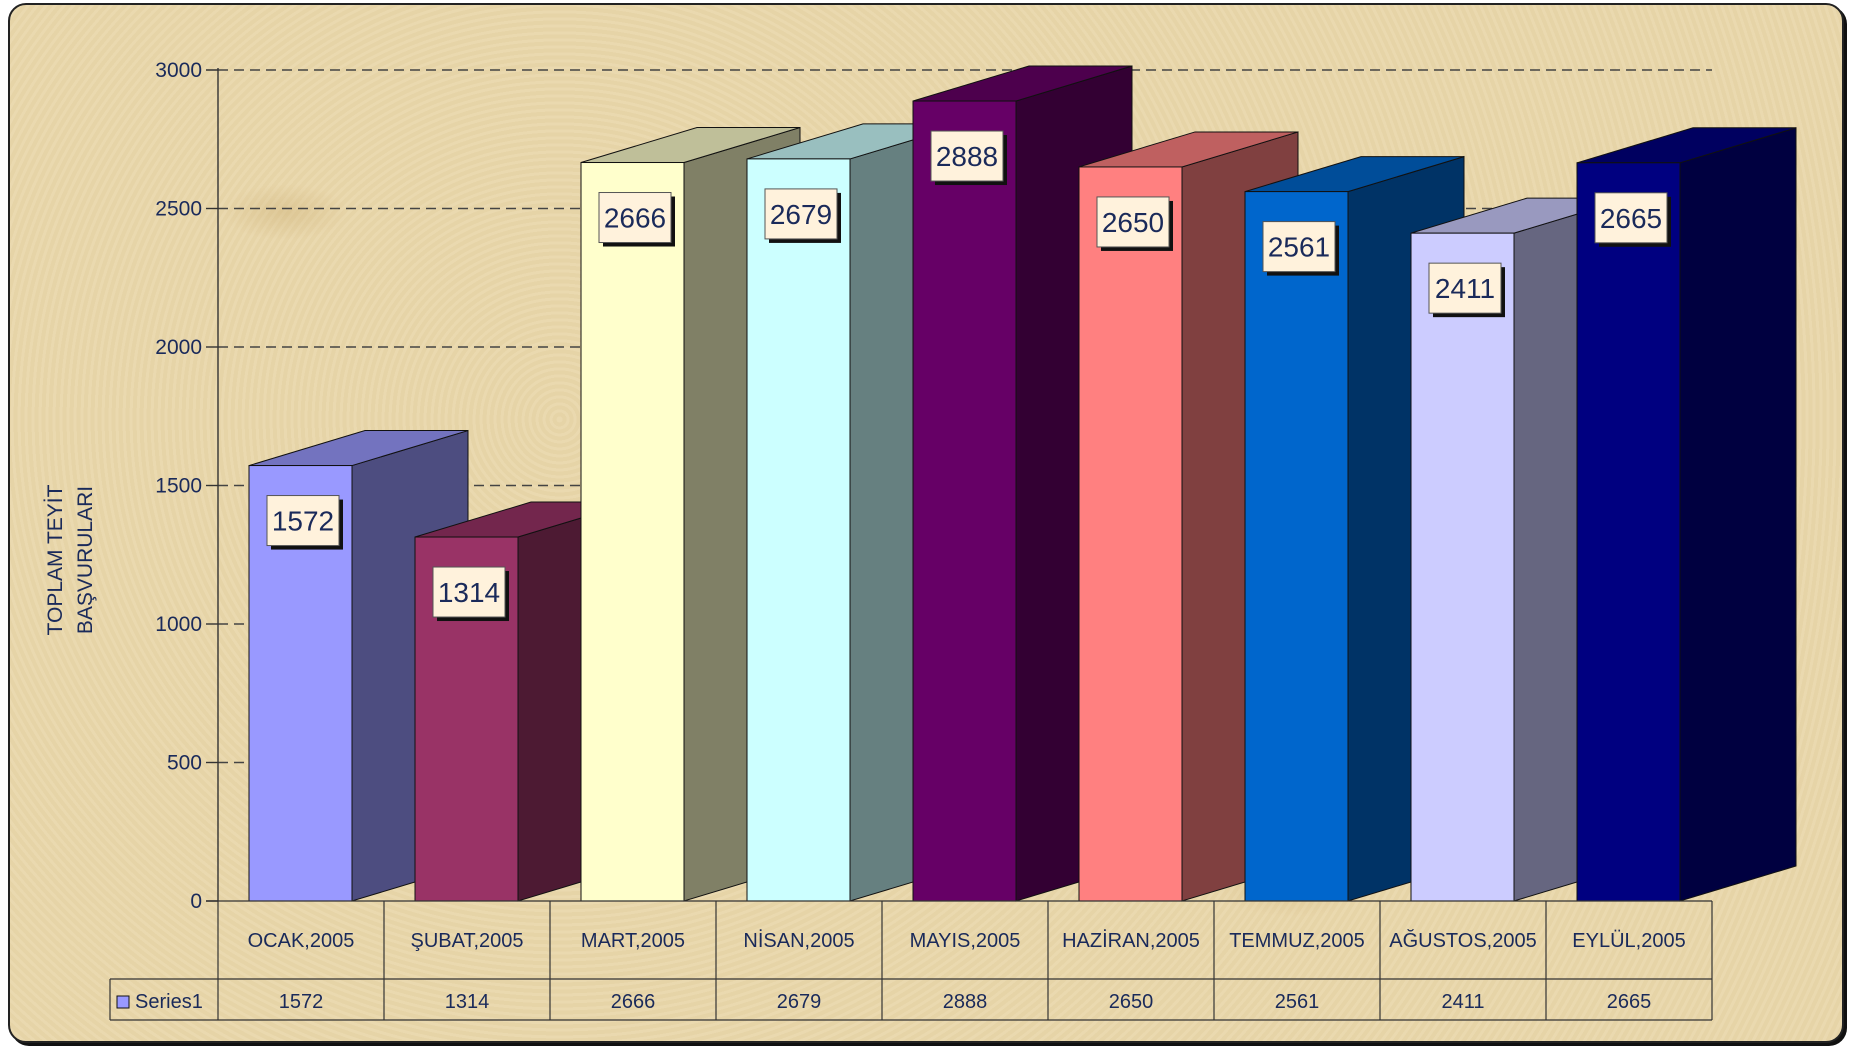 The height and width of the screenshot is (1047, 1852). Describe the element at coordinates (1462, 1002) in the screenshot. I see `table-value: 2411` at that location.